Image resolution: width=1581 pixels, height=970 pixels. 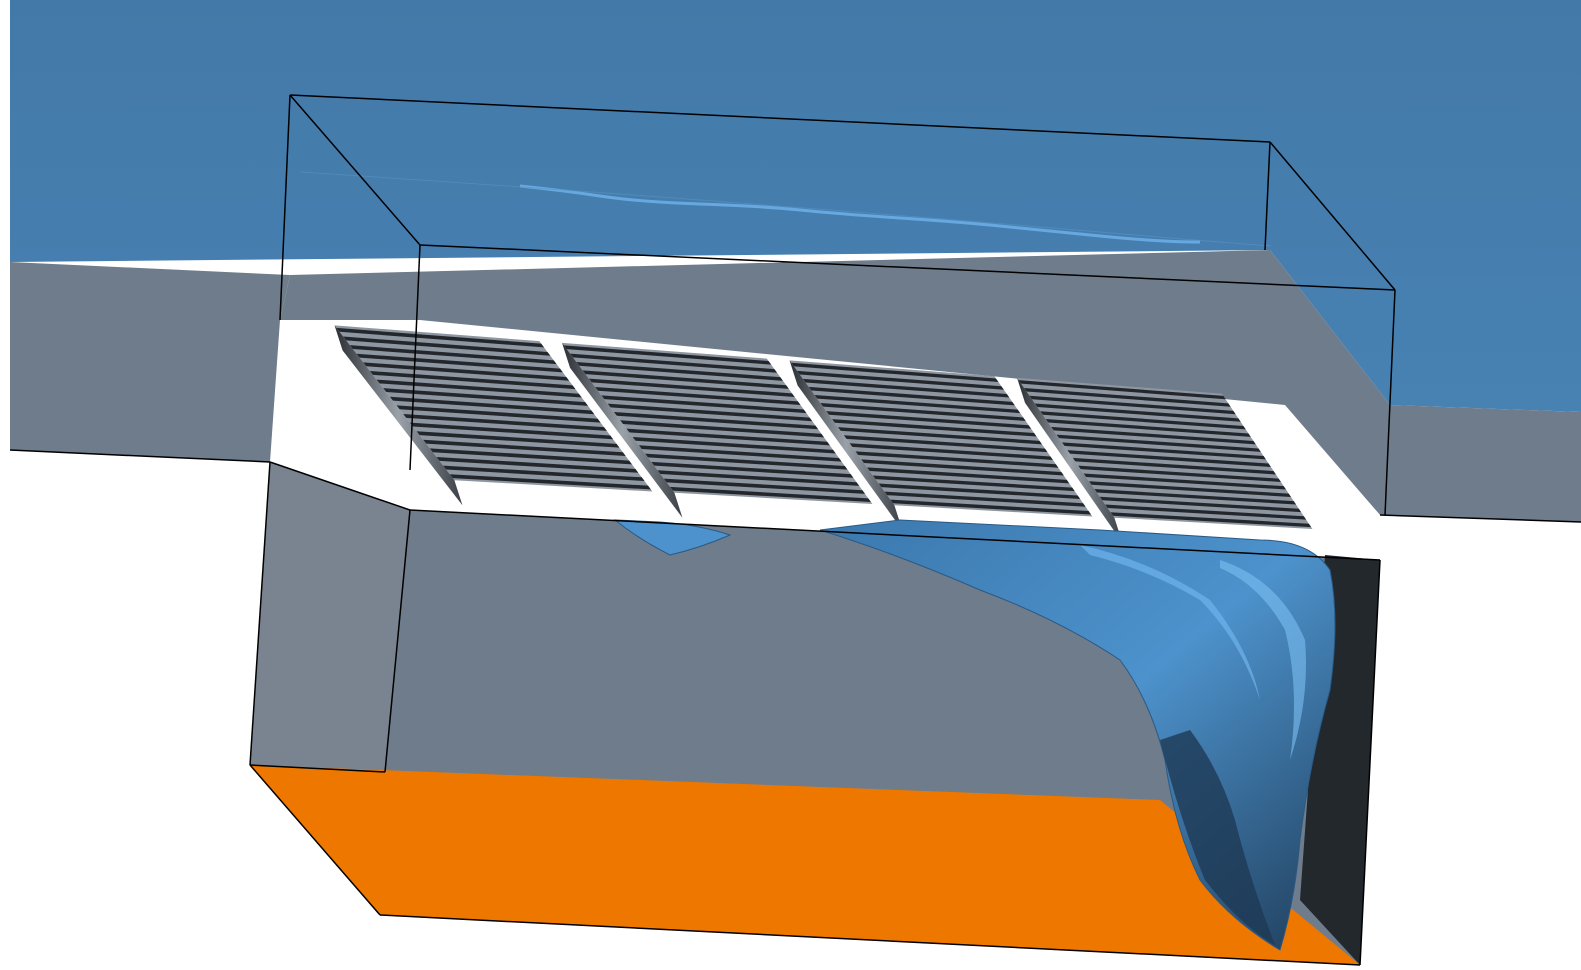 What do you see at coordinates (672, 537) in the screenshot?
I see `plume-small` at bounding box center [672, 537].